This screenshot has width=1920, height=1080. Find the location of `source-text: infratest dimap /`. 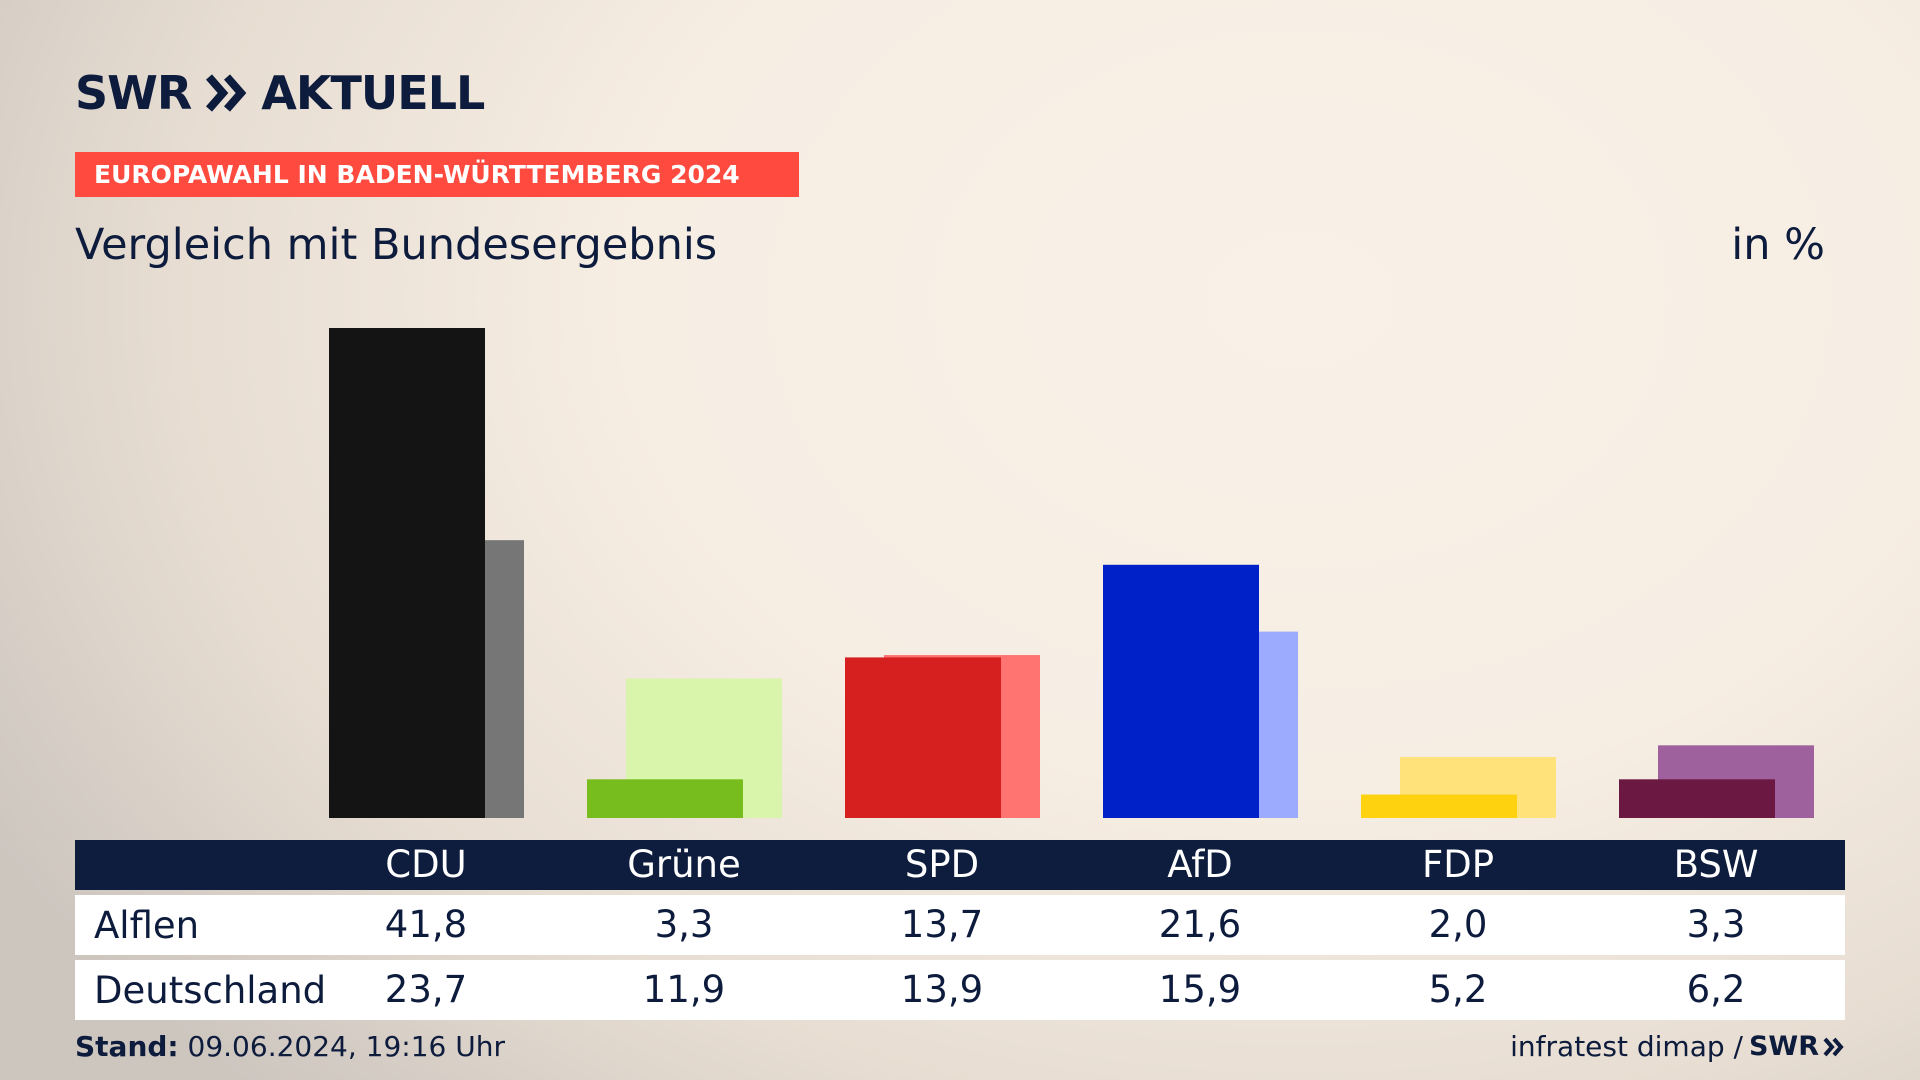

source-text: infratest dimap / is located at coordinates (1626, 1046).